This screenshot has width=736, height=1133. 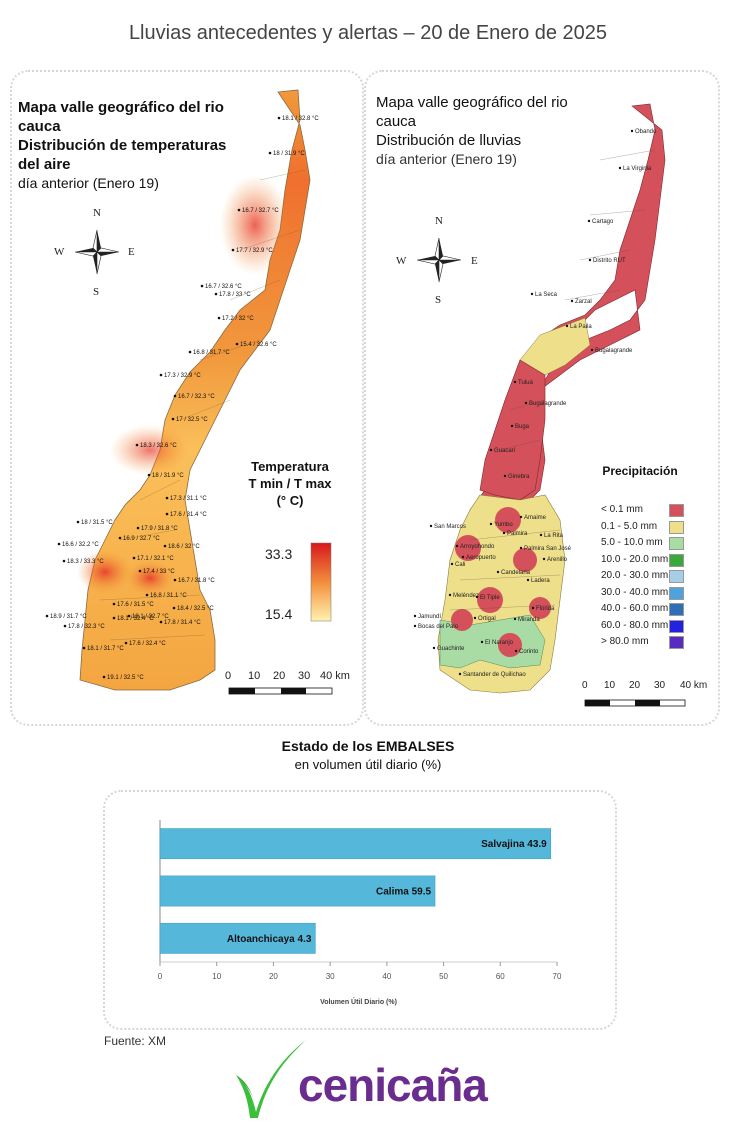 What do you see at coordinates (585, 685) in the screenshot?
I see `rain-scale-0: 0` at bounding box center [585, 685].